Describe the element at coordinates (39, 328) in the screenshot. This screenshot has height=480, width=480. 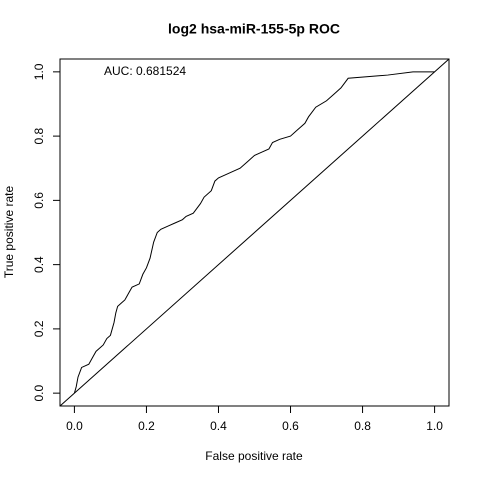
I see `y-tick-label: 0.2` at that location.